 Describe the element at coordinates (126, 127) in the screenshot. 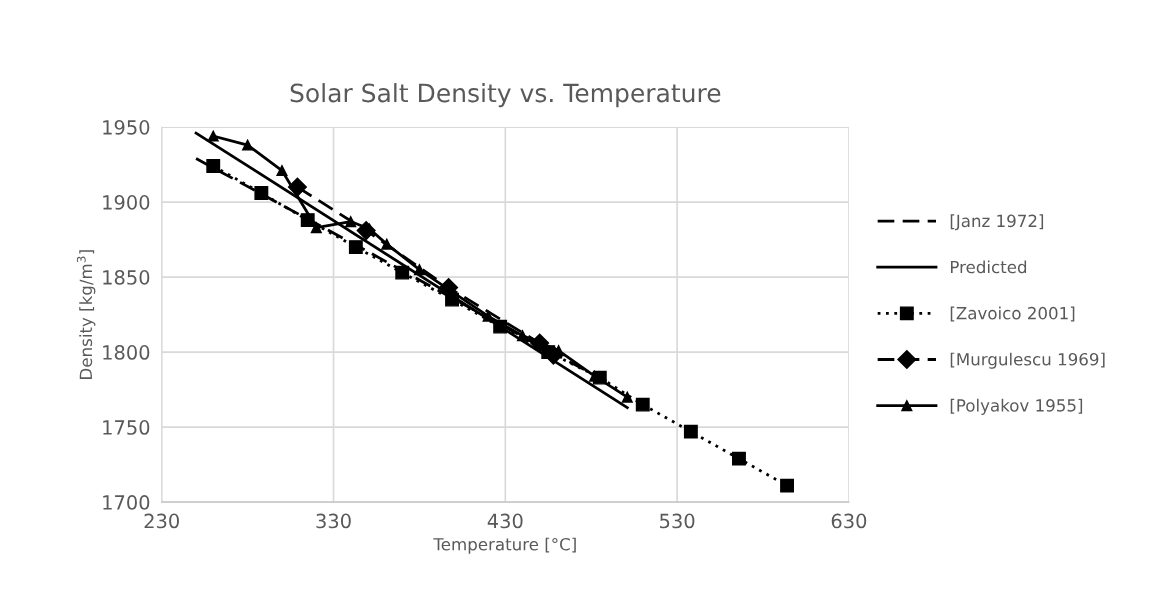

I see `y-tick-label: 1950` at that location.